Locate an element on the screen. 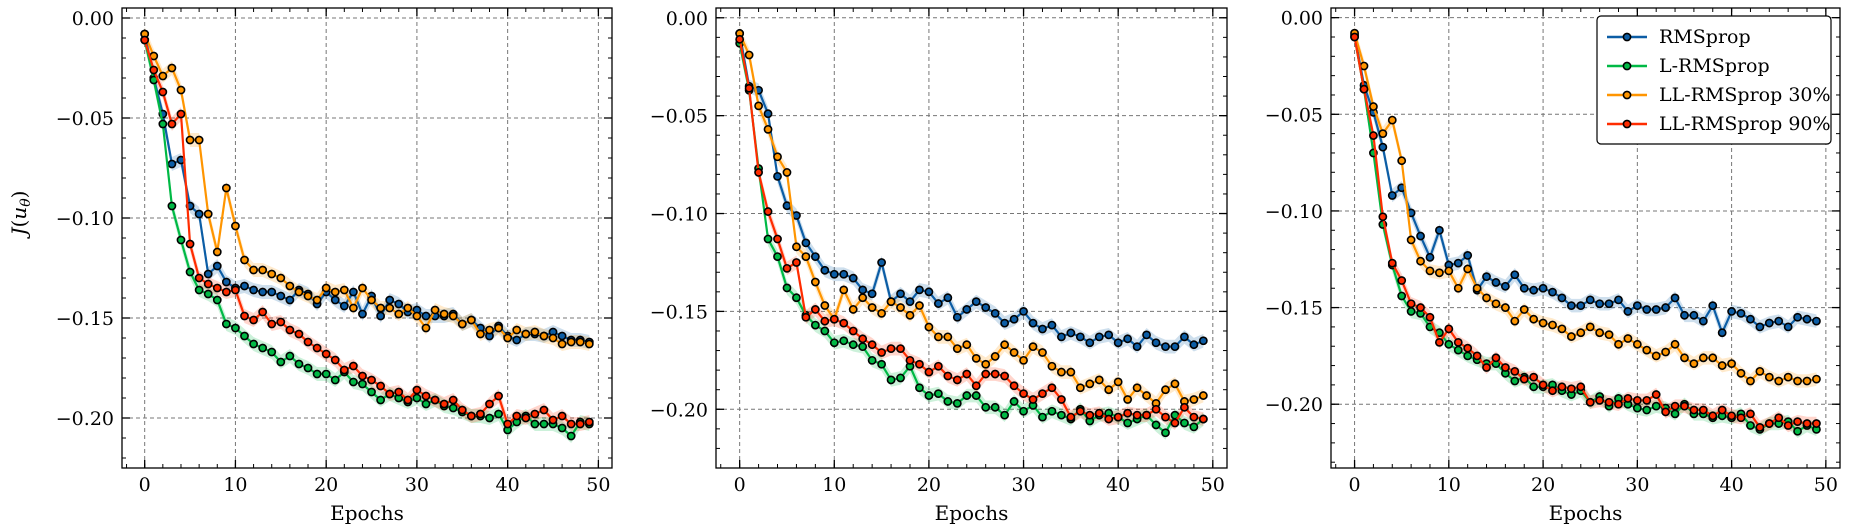  x-tick-label: 0 is located at coordinates (145, 485).